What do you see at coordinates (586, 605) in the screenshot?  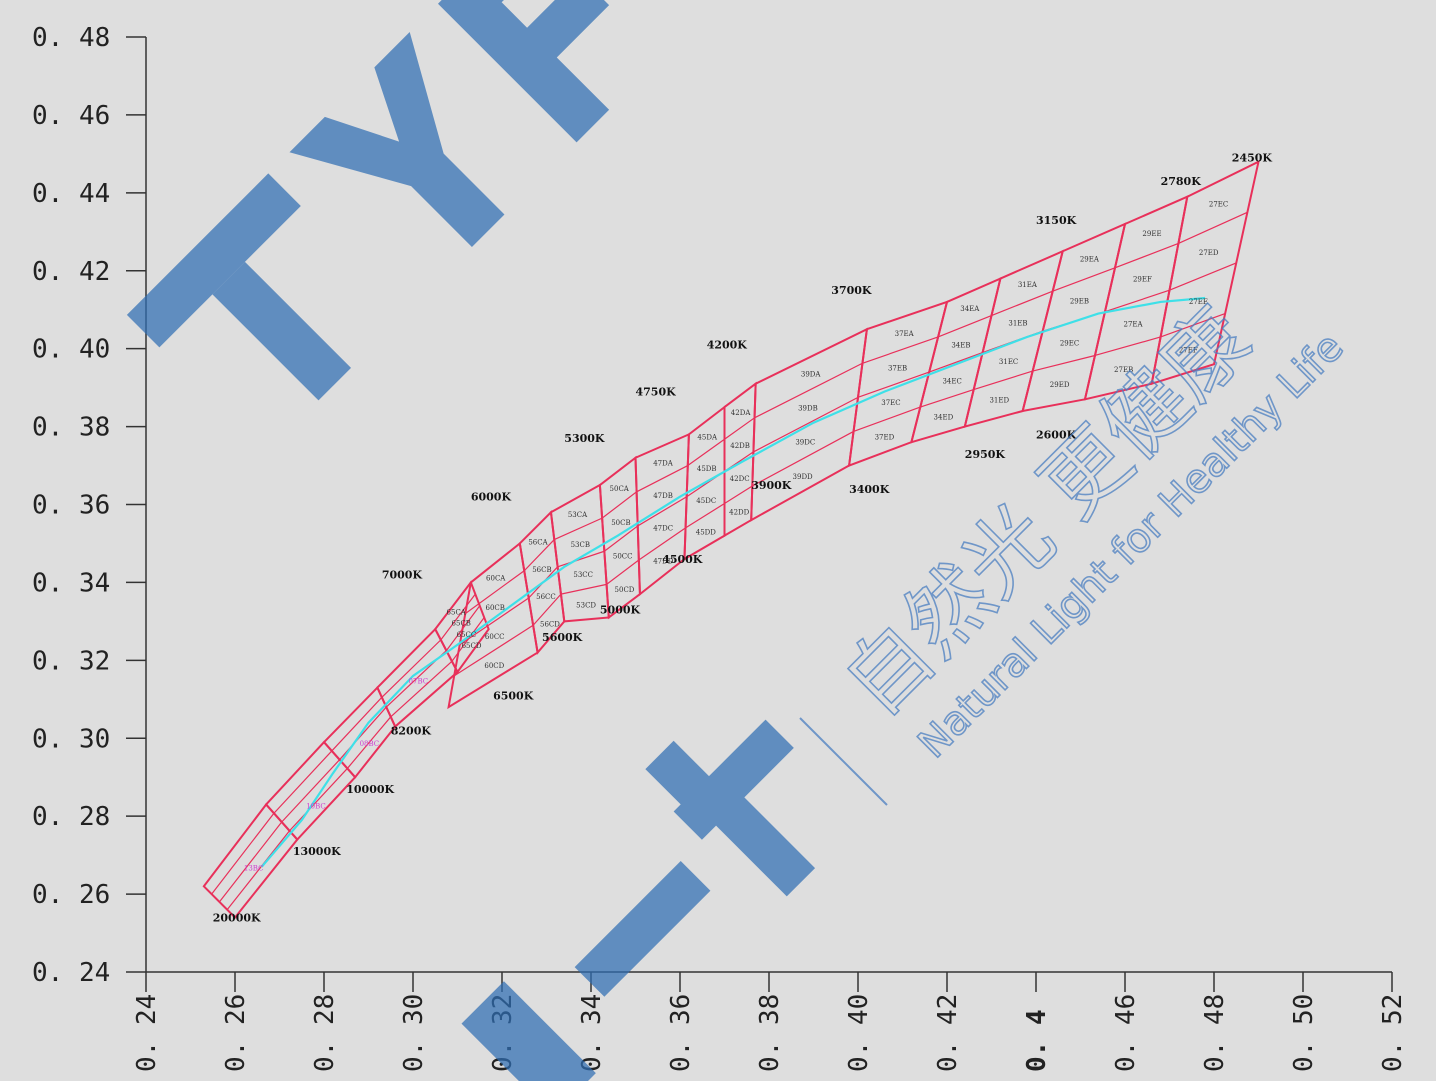 I see `bin-label: 53CD` at bounding box center [586, 605].